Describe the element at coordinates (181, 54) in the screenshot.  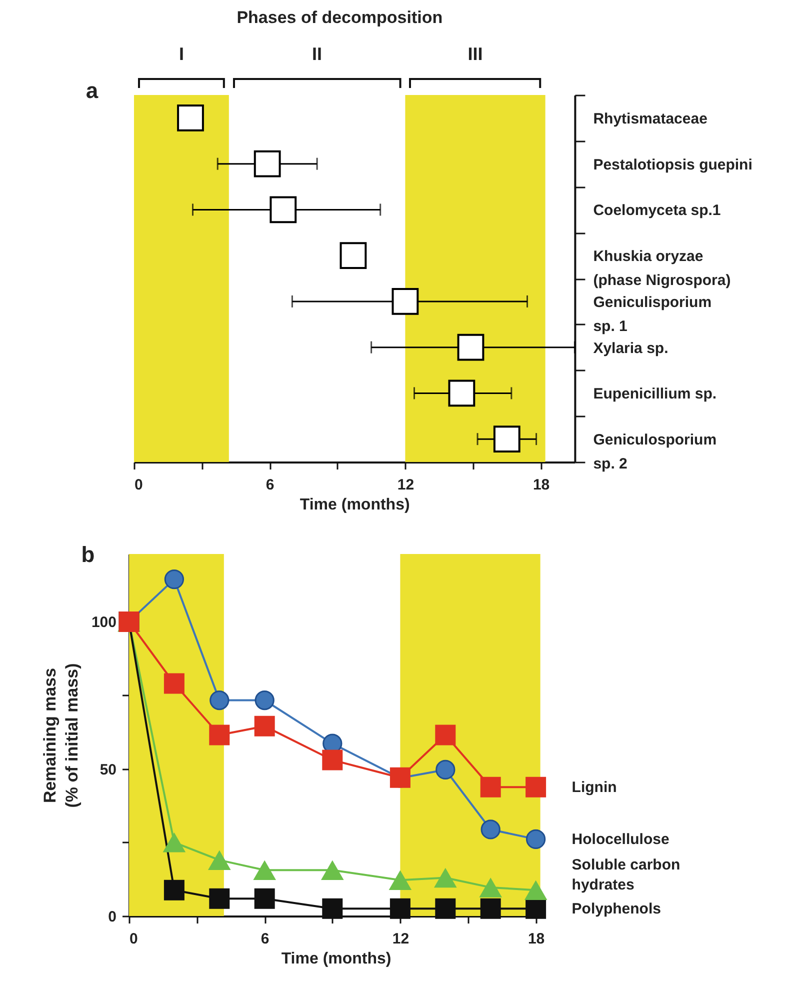
I see `text: I` at that location.